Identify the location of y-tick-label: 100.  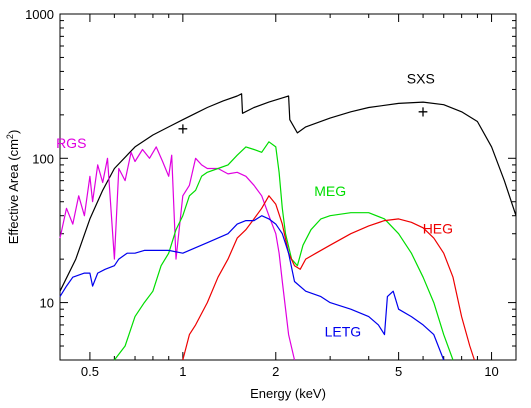
(43, 158).